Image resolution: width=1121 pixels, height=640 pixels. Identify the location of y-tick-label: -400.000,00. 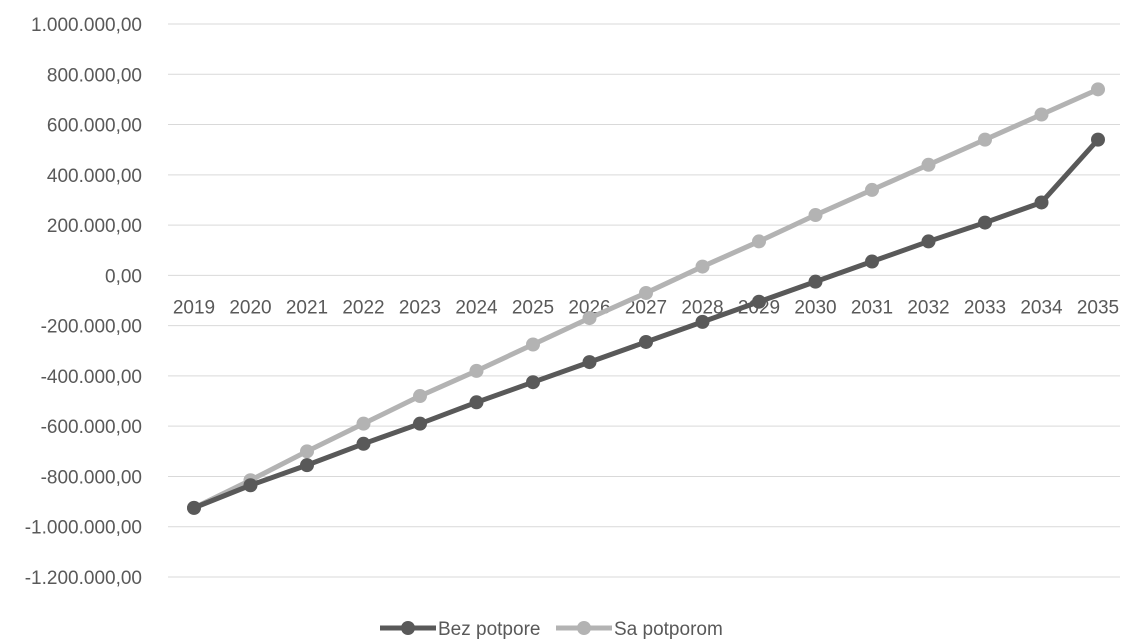
(91, 377).